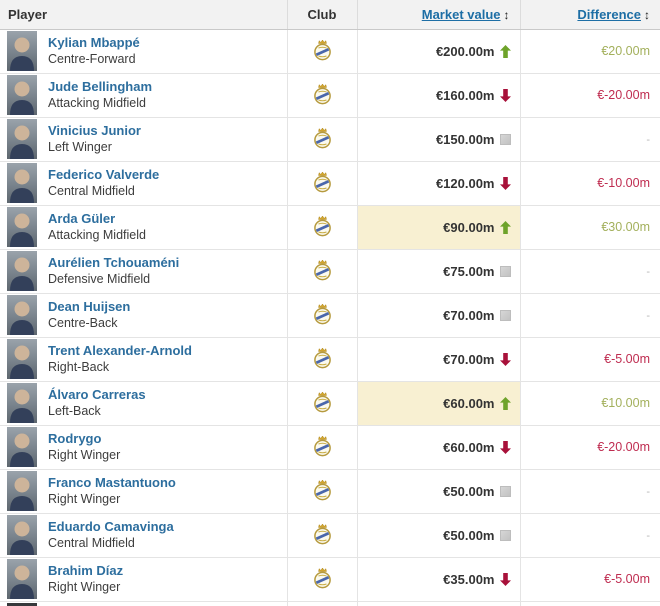  What do you see at coordinates (438, 491) in the screenshot?
I see `market-value-cell: €50.00m` at bounding box center [438, 491].